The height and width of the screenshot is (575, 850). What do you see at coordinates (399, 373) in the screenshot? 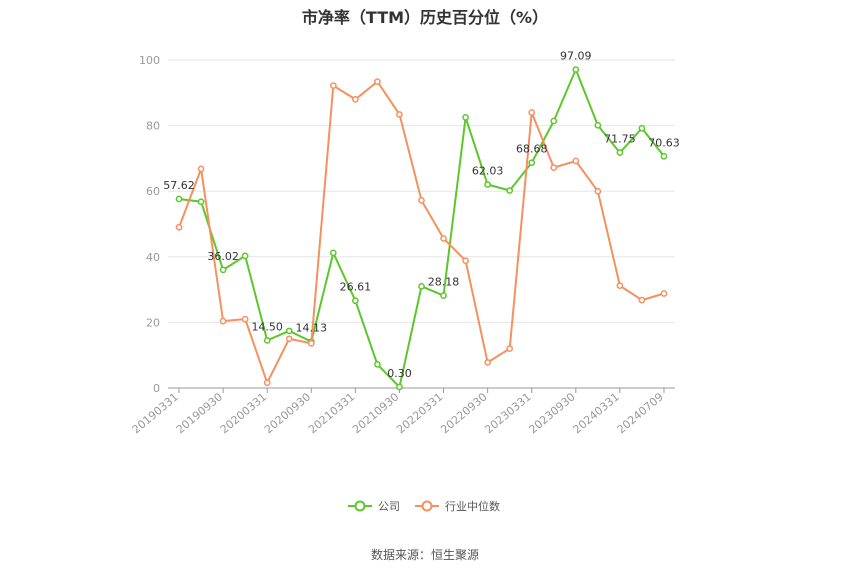
I see `data-label: 0.30` at bounding box center [399, 373].